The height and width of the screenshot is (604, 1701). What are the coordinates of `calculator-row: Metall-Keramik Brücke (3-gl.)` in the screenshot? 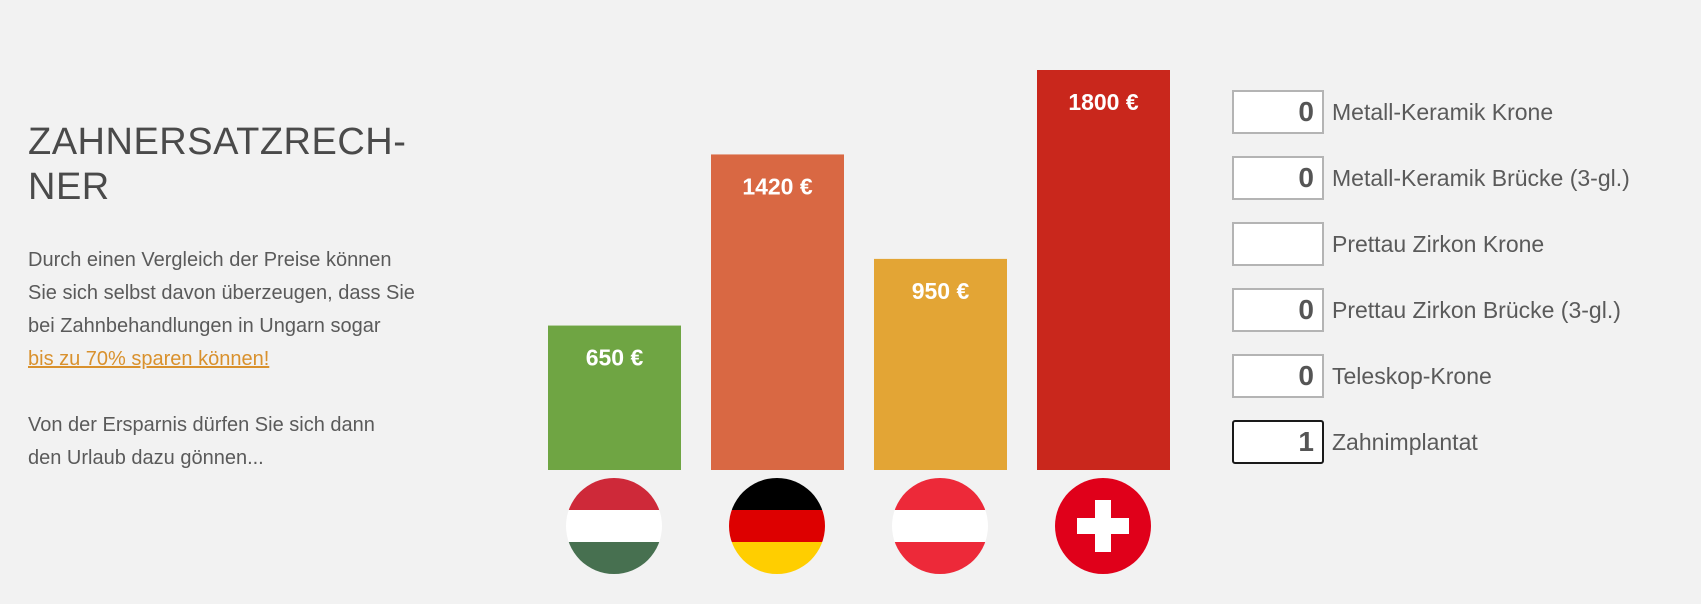 It's located at (1462, 178).